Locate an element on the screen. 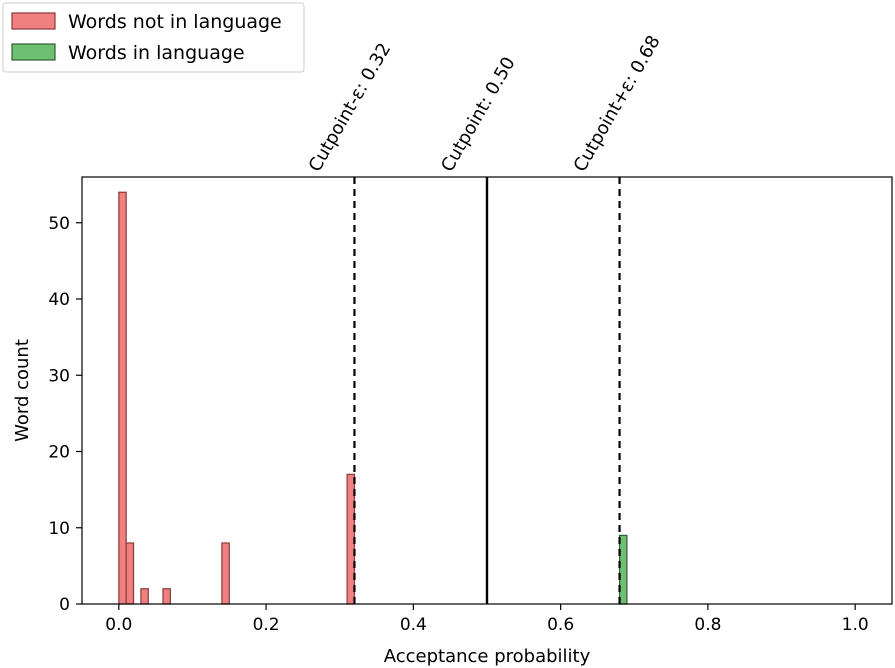  x-tick-label-3: 0.6 is located at coordinates (560, 625).